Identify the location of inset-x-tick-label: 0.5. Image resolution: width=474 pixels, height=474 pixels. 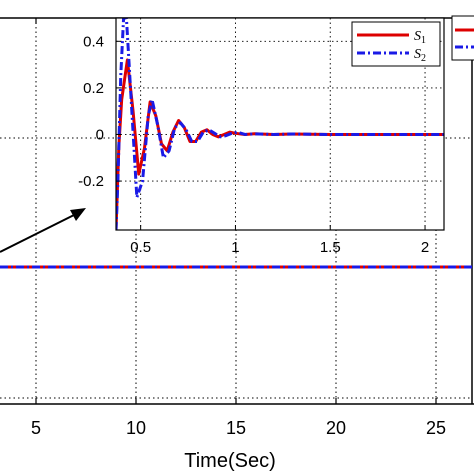
(140, 247).